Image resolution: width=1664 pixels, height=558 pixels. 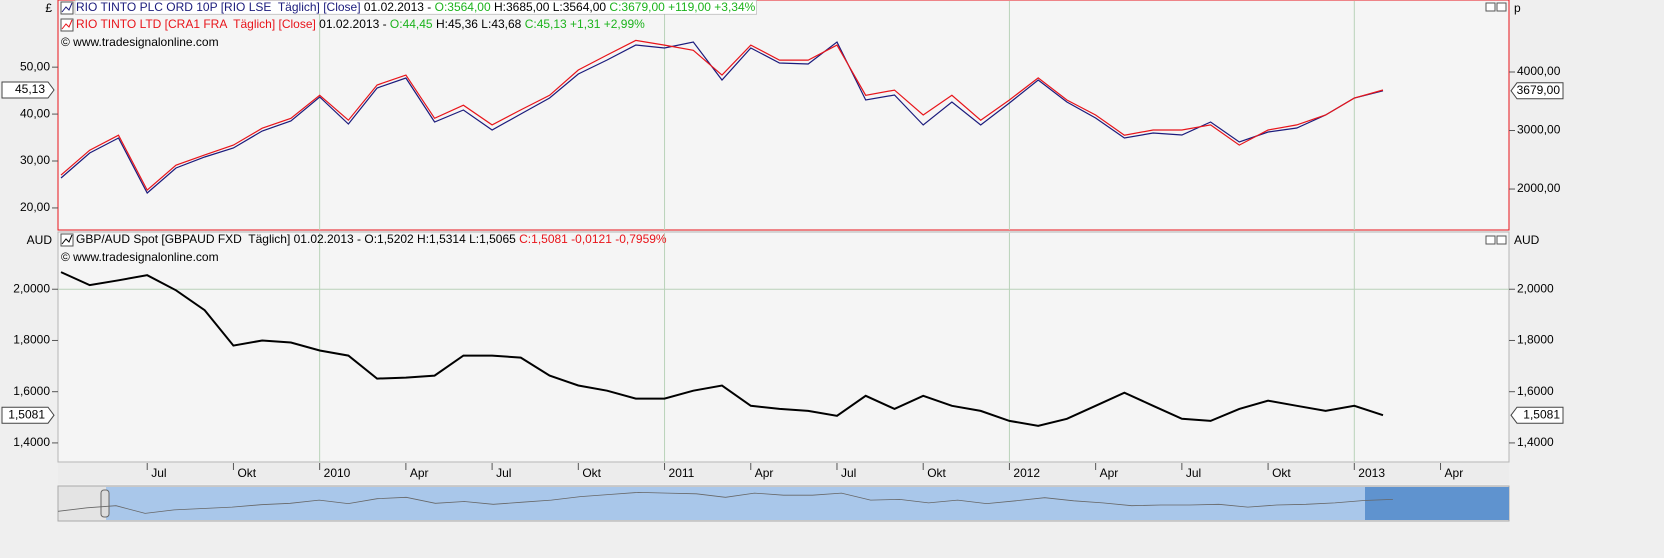 What do you see at coordinates (1026, 473) in the screenshot?
I see `x-tick-label: 2012` at bounding box center [1026, 473].